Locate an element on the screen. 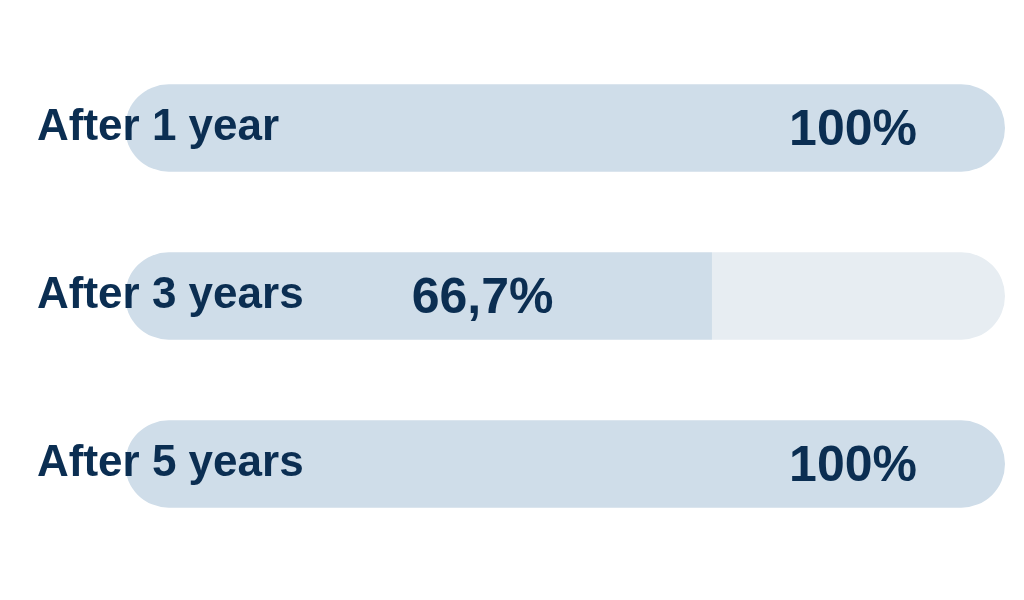  y-tick-label: After 5 years is located at coordinates (170, 461).